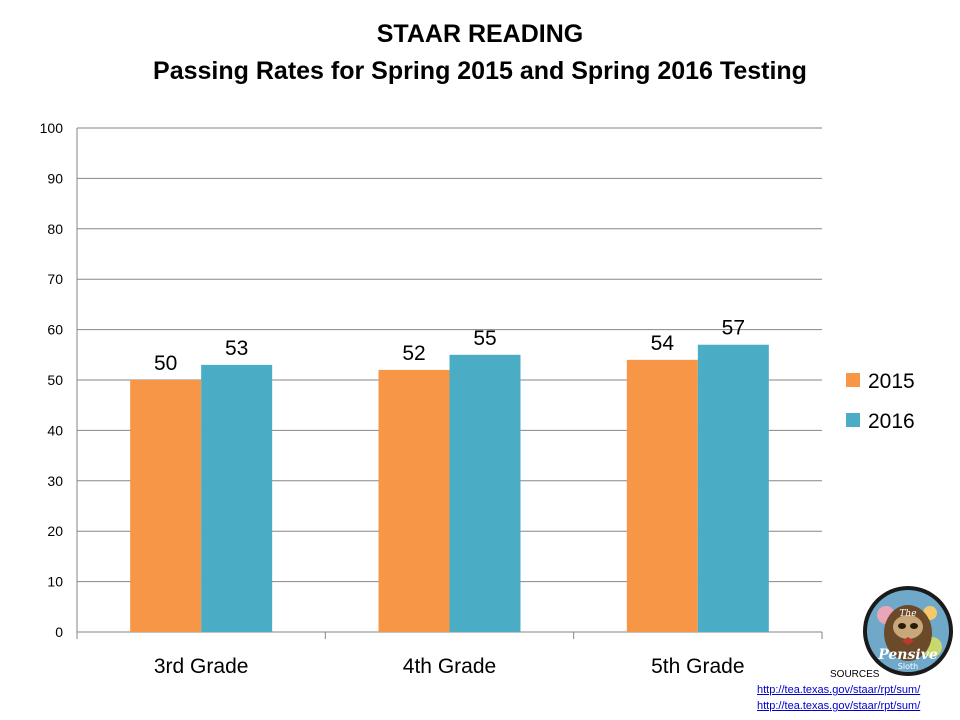  I want to click on chart-title: STAAR READING, so click(480, 34).